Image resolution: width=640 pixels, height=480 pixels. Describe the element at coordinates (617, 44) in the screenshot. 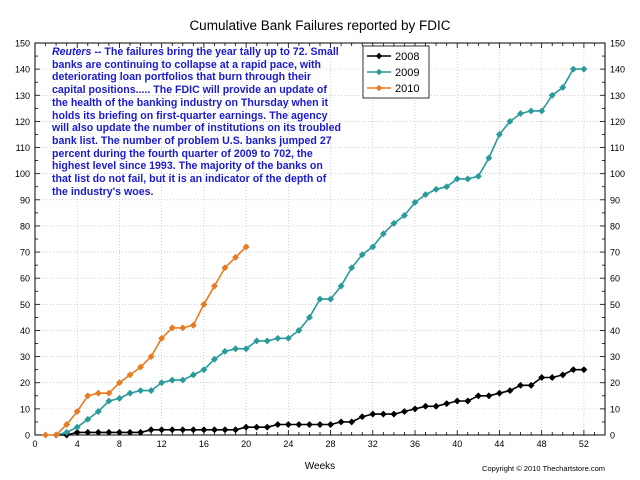

I see `y-tick-label-right: 150` at that location.